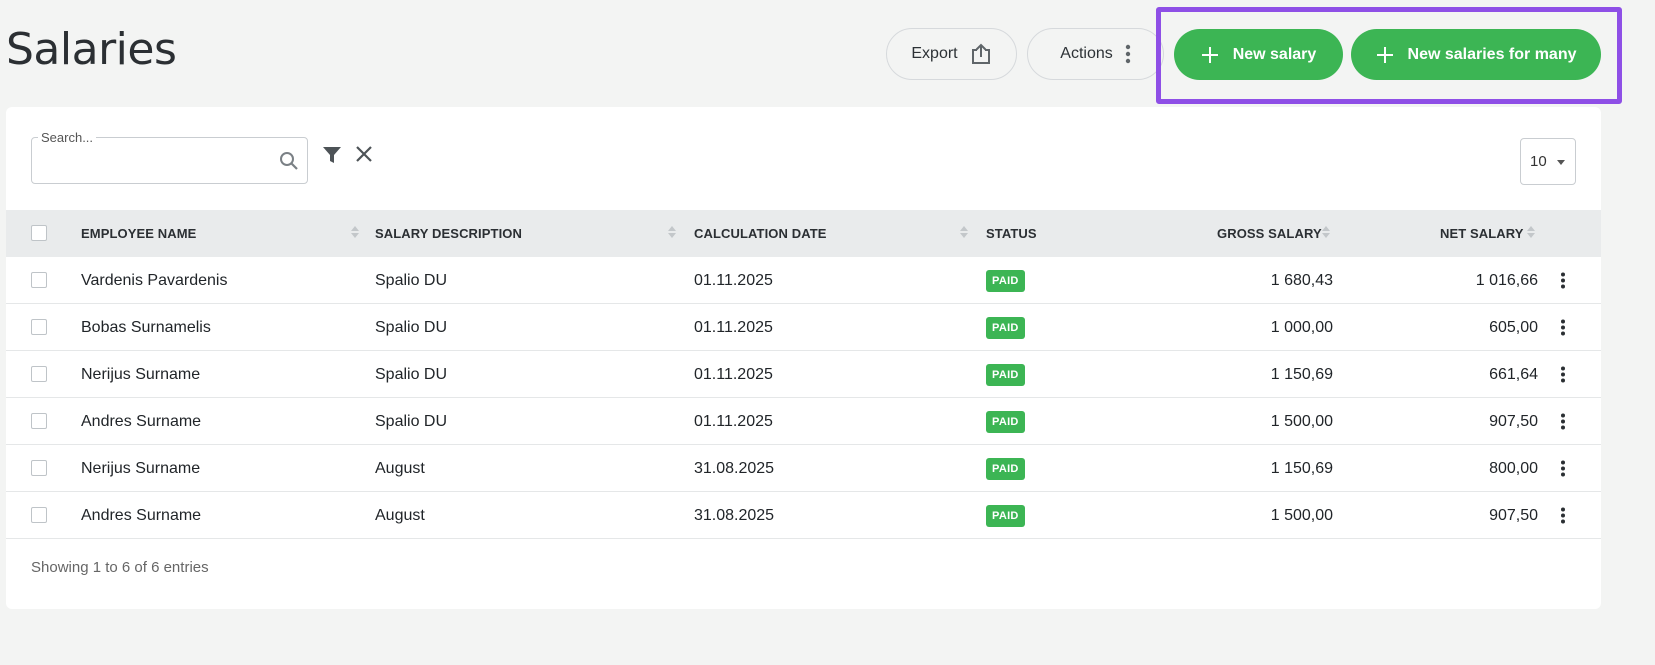  What do you see at coordinates (91, 49) in the screenshot?
I see `page-title: Salaries` at bounding box center [91, 49].